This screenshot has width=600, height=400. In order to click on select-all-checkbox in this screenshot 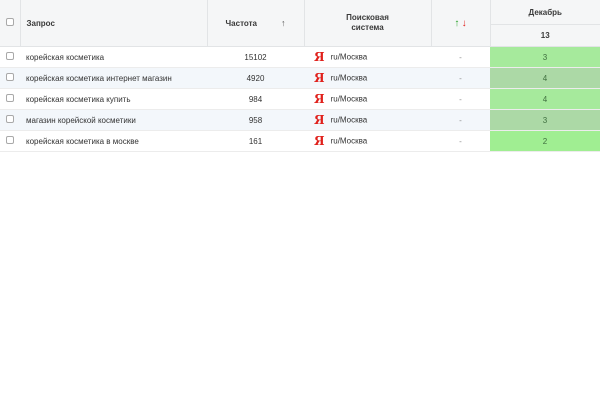, I will do `click(9, 22)`.